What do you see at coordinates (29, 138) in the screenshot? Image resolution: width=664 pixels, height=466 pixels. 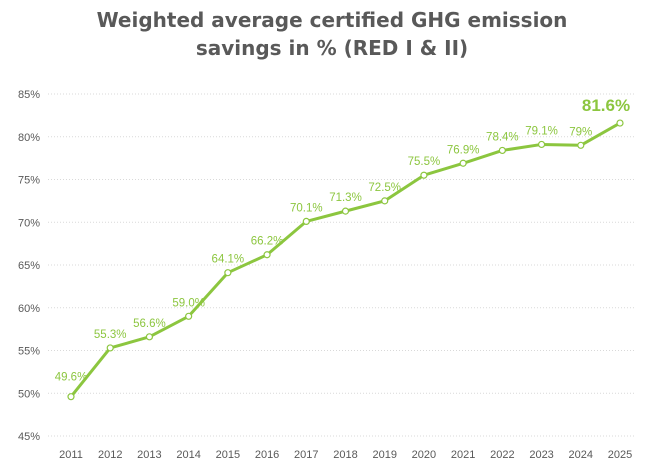 I see `y-tick-label: 80%` at bounding box center [29, 138].